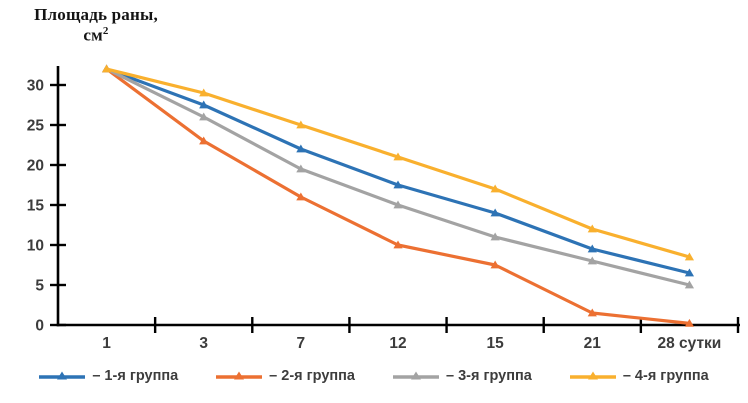 Image resolution: width=748 pixels, height=403 pixels. What do you see at coordinates (96, 35) in the screenshot?
I see `y-axis-title-line2: см2` at bounding box center [96, 35].